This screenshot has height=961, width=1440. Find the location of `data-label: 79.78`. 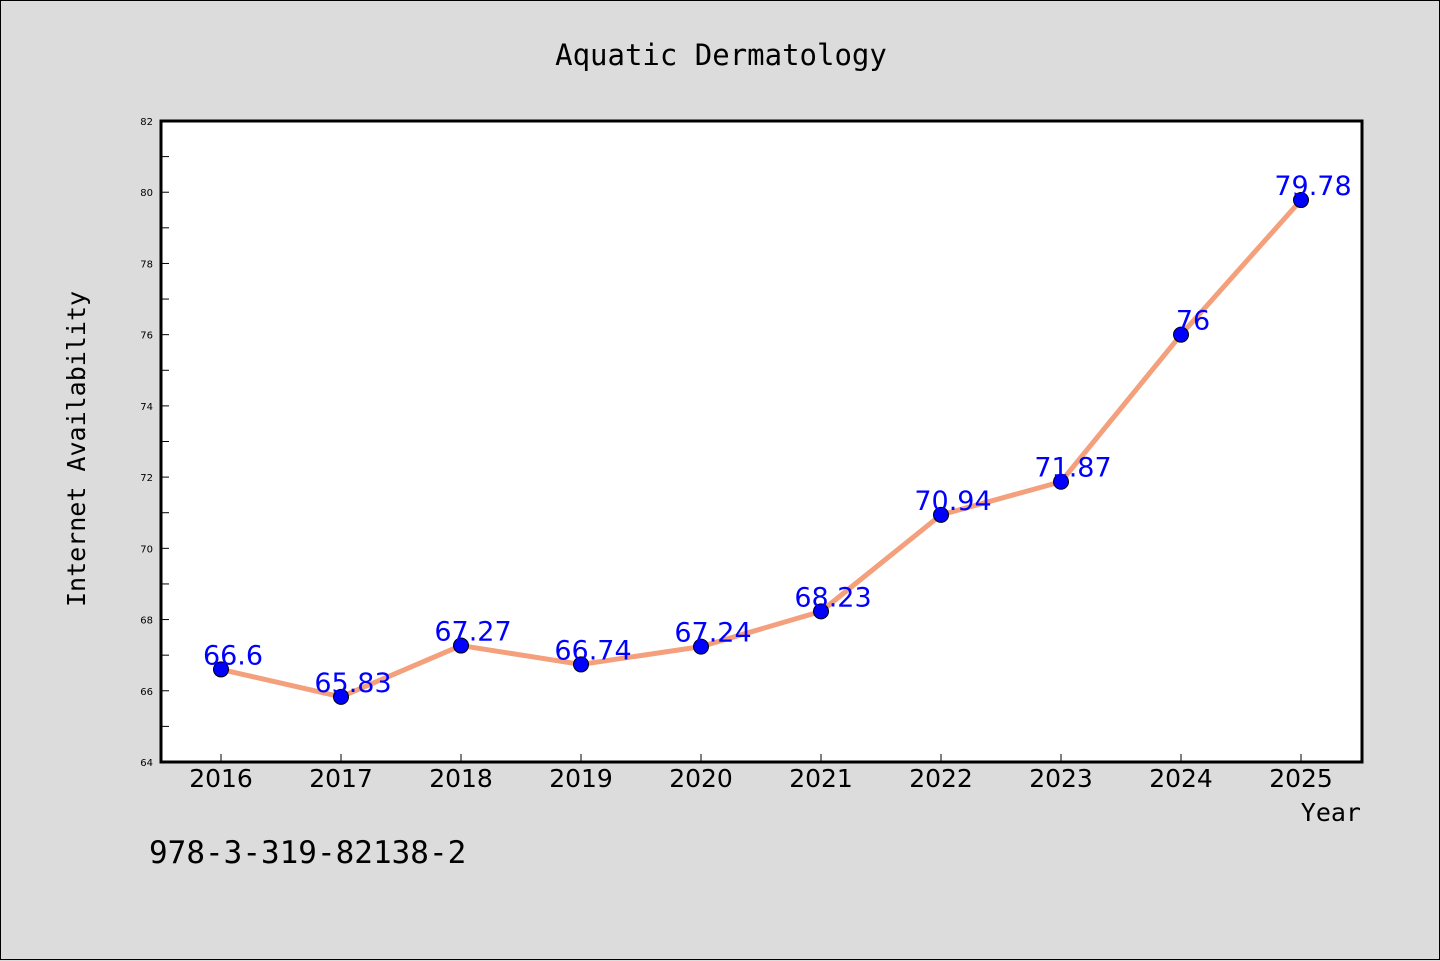

data-label: 79.78 is located at coordinates (1312, 186).